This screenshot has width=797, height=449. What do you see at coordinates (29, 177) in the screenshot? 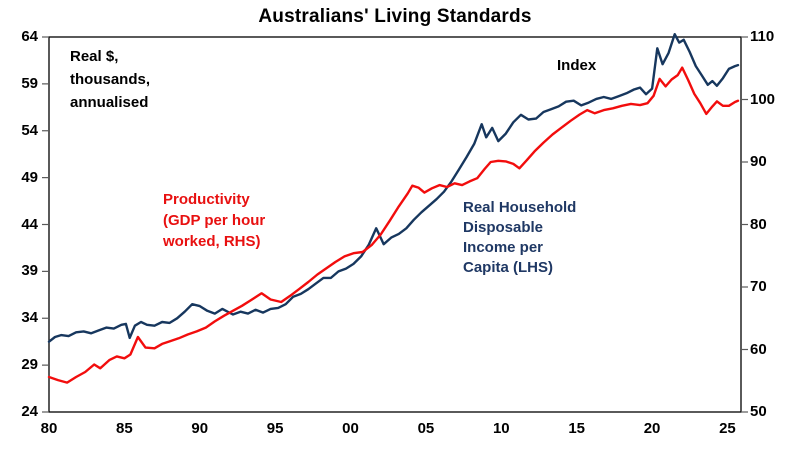
I see `left-axis-tick-label: 49` at bounding box center [29, 177].